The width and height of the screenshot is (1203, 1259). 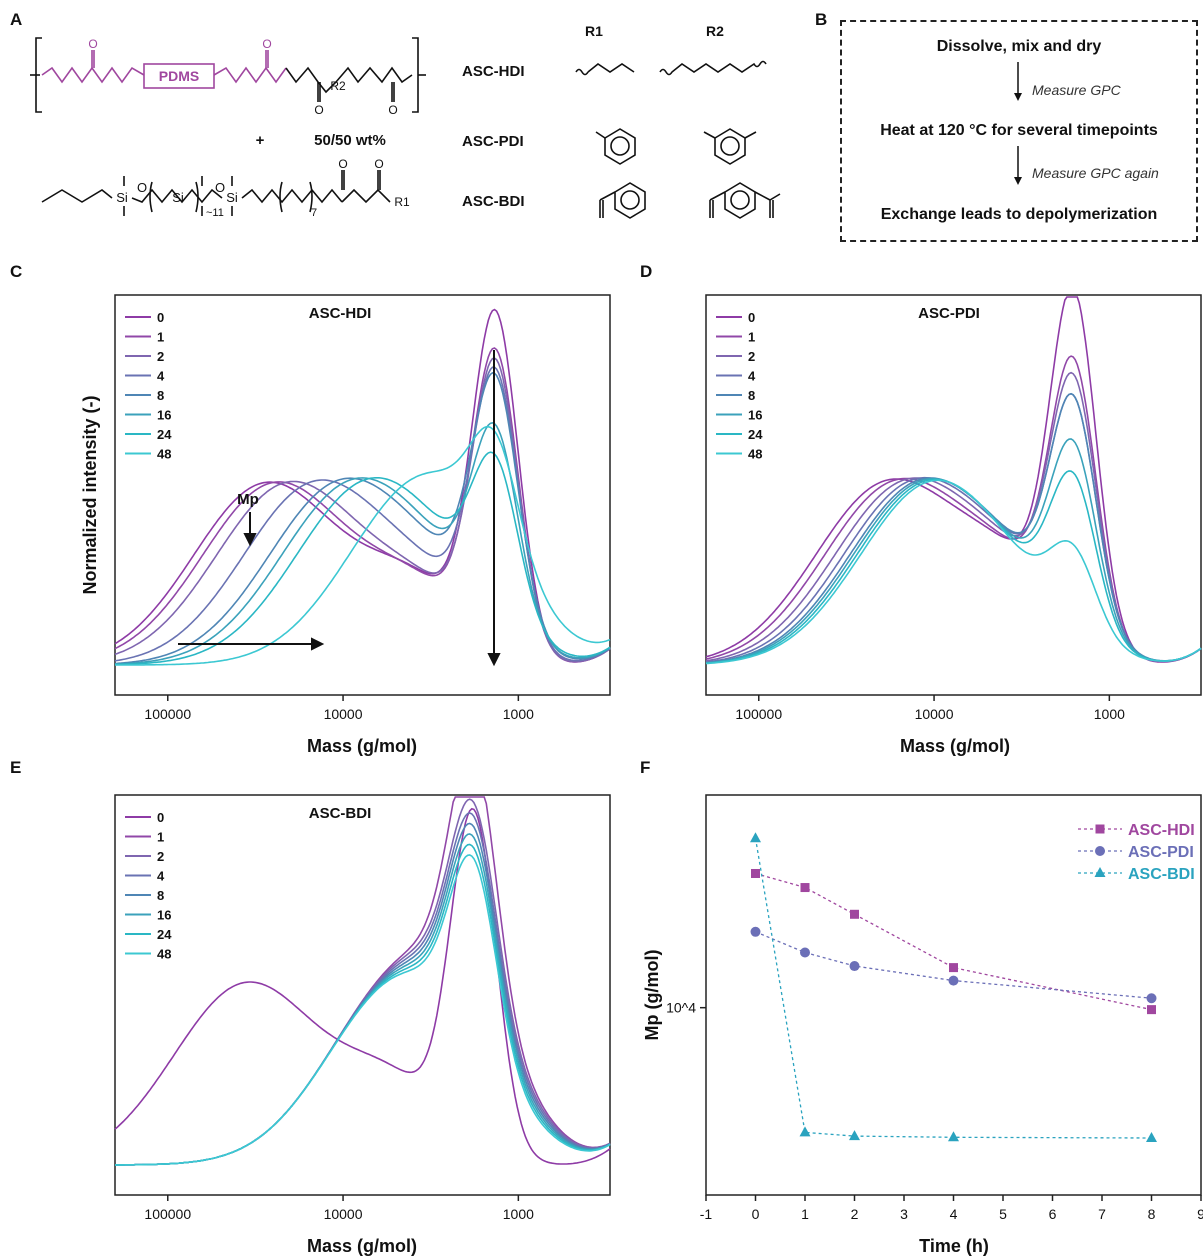 I want to click on series-4-line, so click(x=953, y=527).